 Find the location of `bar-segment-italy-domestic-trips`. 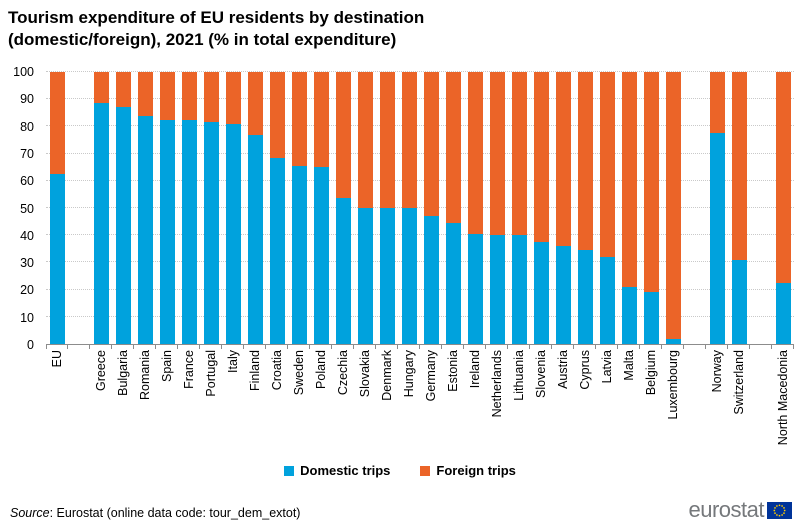

bar-segment-italy-domestic-trips is located at coordinates (233, 233).